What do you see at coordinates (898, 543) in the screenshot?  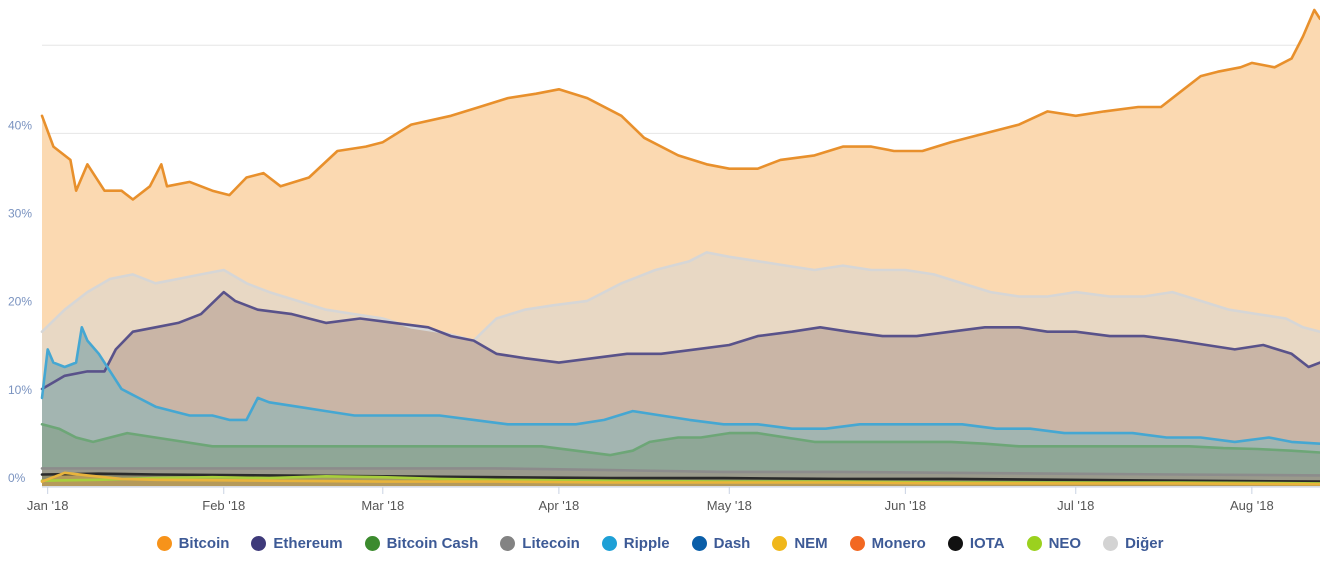 I see `legend-label: Monero` at bounding box center [898, 543].